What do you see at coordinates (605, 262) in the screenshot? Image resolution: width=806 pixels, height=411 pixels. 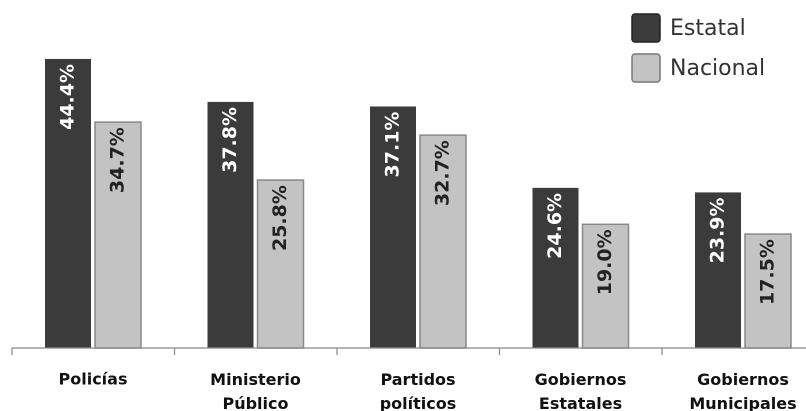 I see `value-label: 19.0%` at bounding box center [605, 262].